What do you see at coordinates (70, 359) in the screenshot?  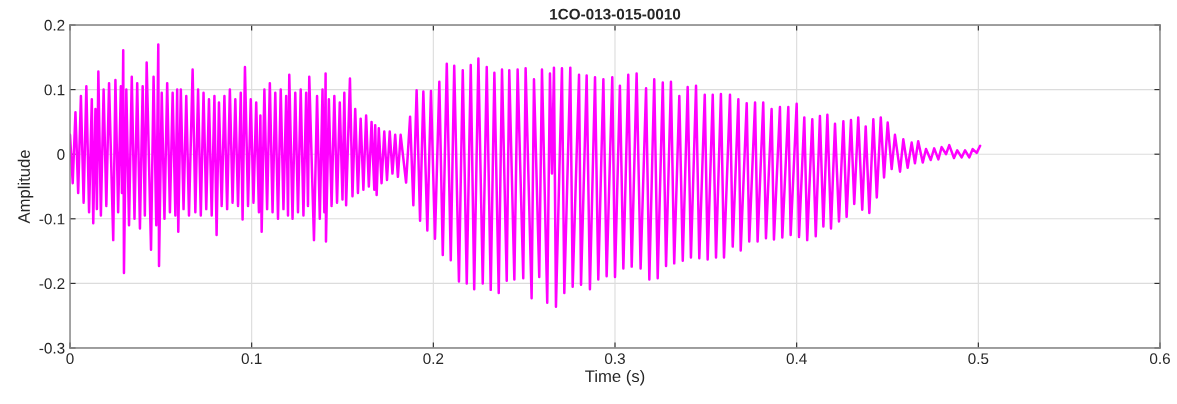 I see `x-tick-label: 0` at bounding box center [70, 359].